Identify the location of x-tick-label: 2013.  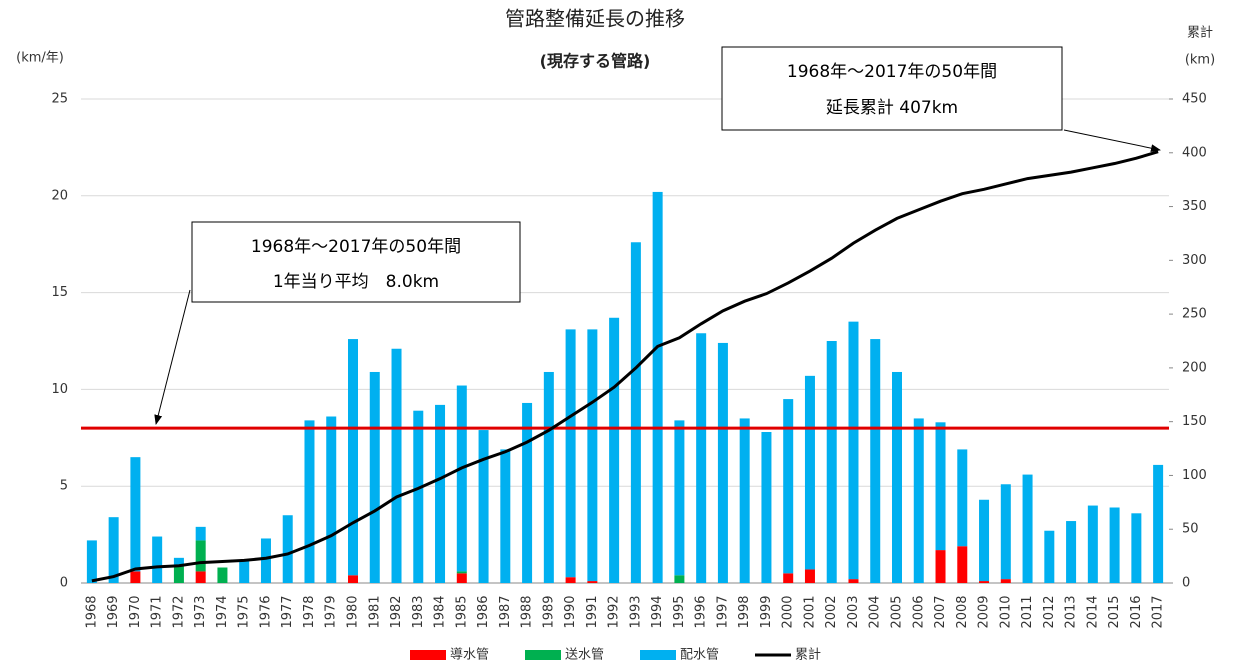
(1071, 611).